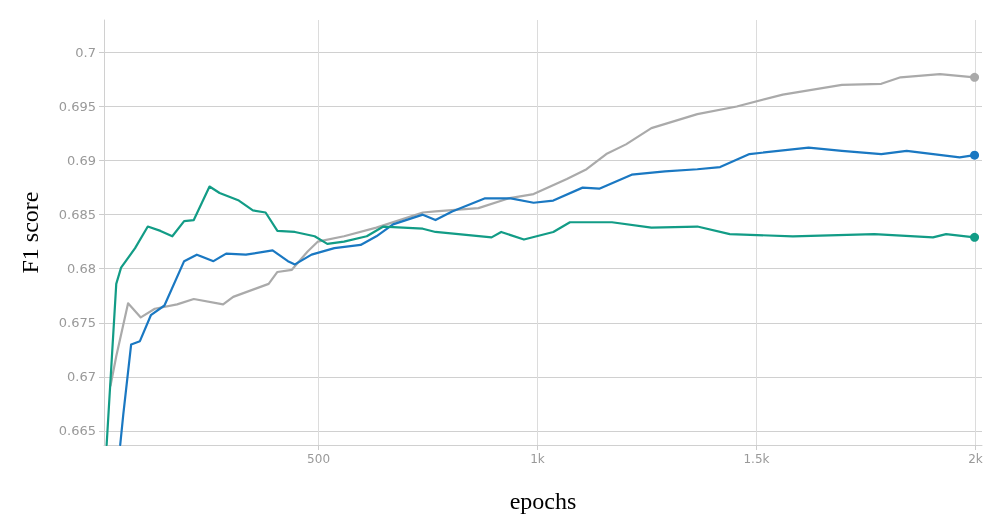  What do you see at coordinates (77, 215) in the screenshot?
I see `y-tick-label: 0.685` at bounding box center [77, 215].